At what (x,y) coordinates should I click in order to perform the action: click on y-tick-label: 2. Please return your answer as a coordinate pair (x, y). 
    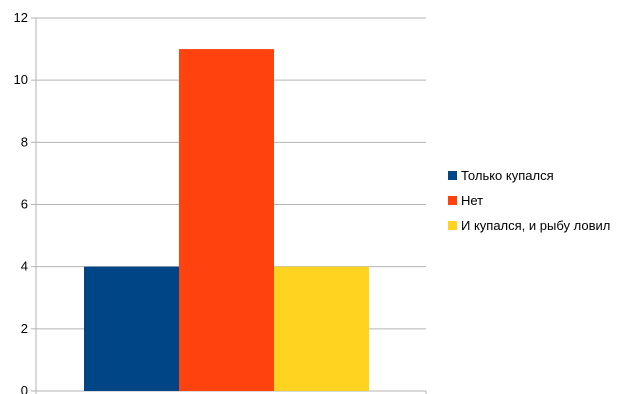
    Looking at the image, I should click on (24, 328).